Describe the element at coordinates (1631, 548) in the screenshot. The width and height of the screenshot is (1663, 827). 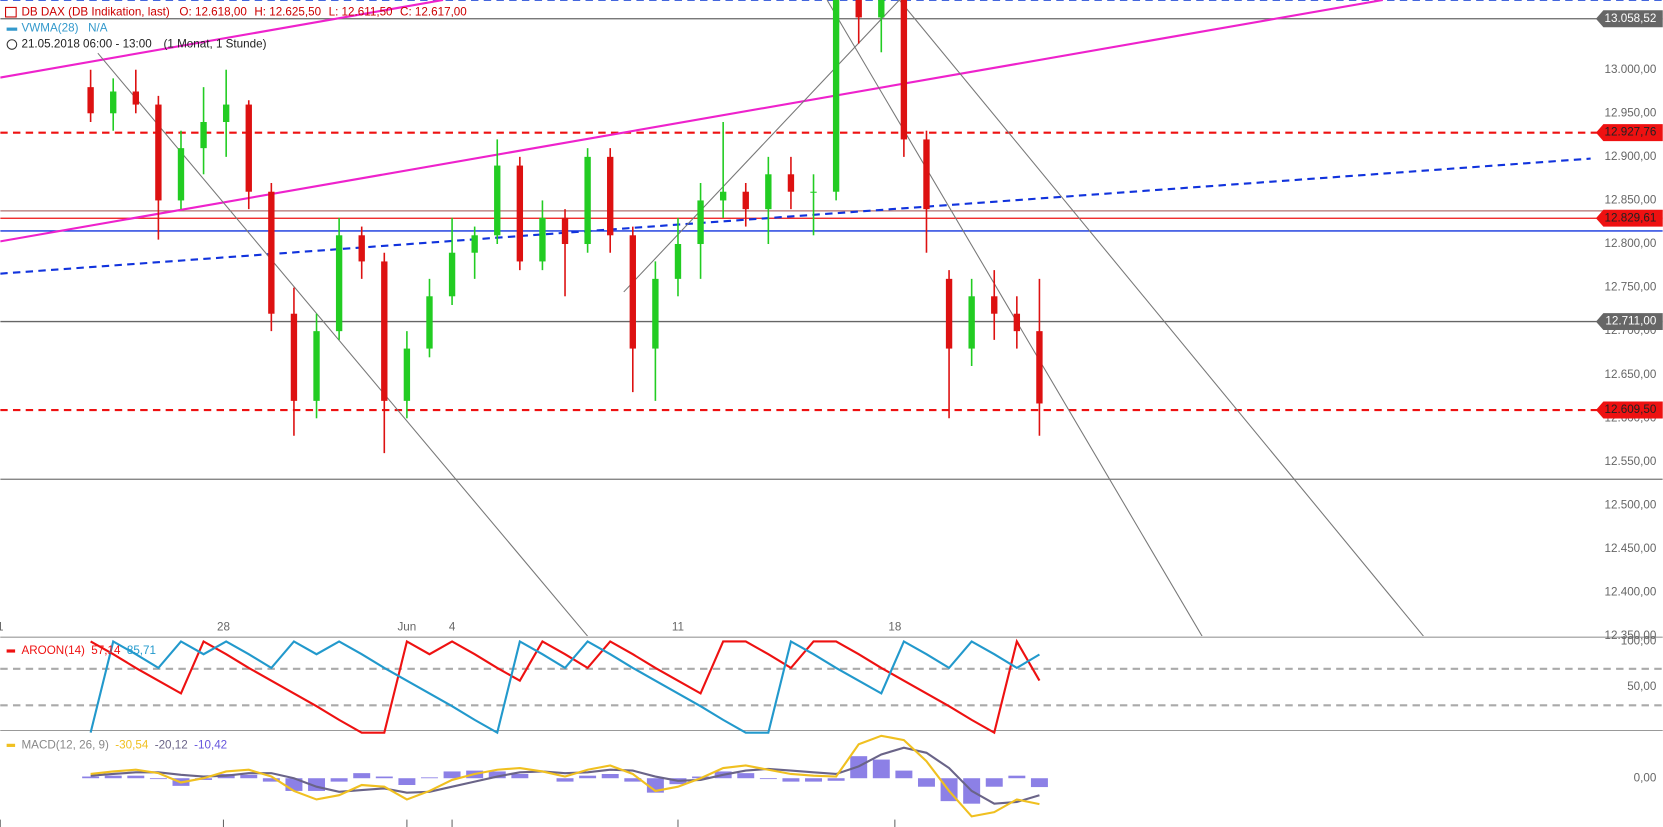
I see `y-tick-label: 12.450,00` at that location.